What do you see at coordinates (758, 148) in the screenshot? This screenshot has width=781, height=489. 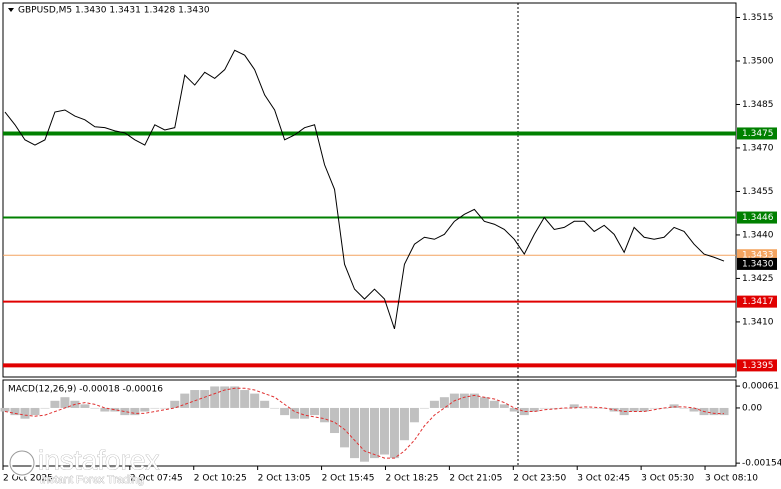 I see `y-tick-label: 1.3470` at bounding box center [758, 148].